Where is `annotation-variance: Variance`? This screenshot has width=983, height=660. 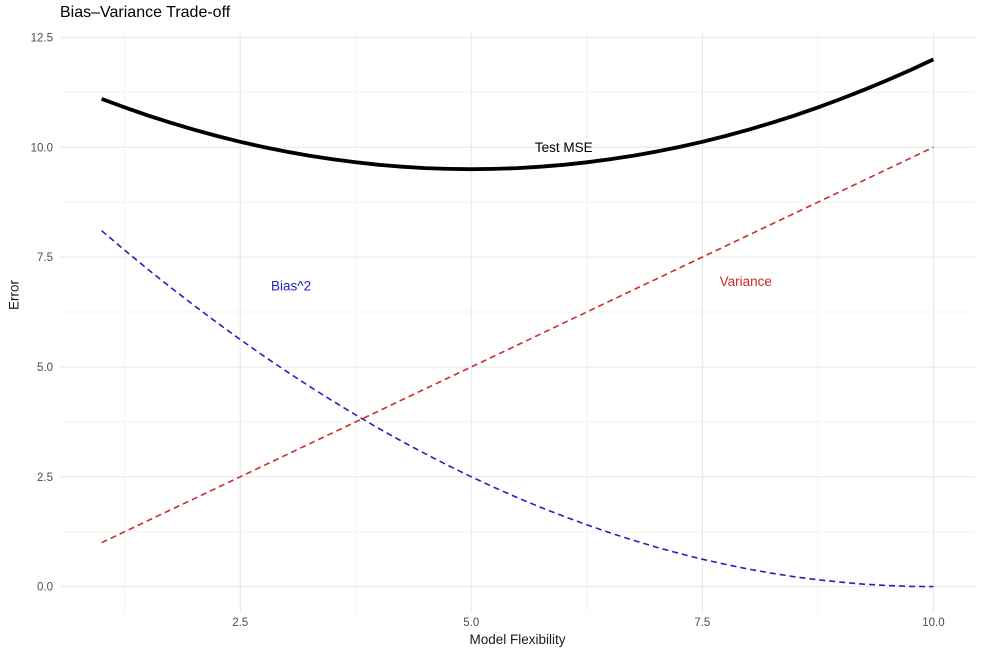
annotation-variance: Variance is located at coordinates (746, 281).